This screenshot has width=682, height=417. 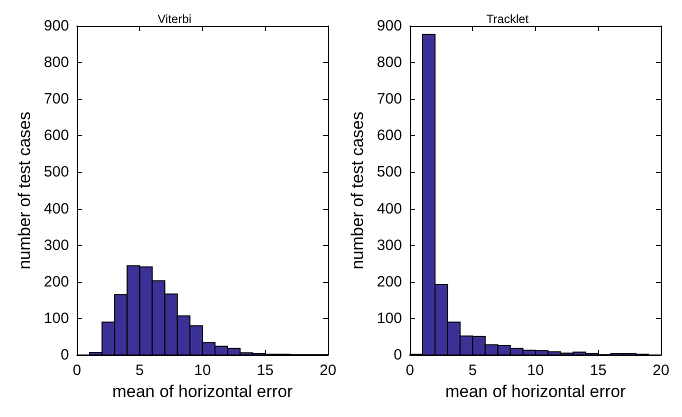 What do you see at coordinates (175, 19) in the screenshot?
I see `chart-title: Viterbi` at bounding box center [175, 19].